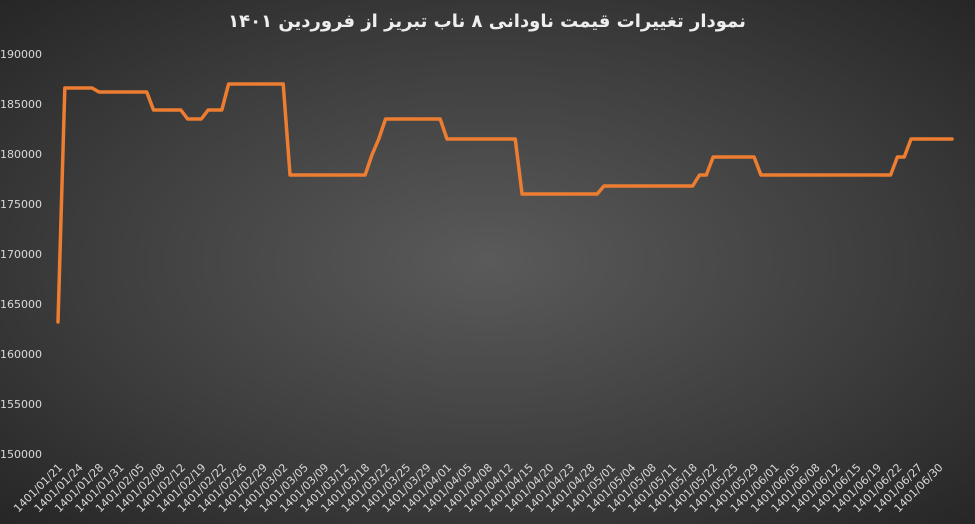  What do you see at coordinates (21, 404) in the screenshot?
I see `y-tick-label: 155000` at bounding box center [21, 404].